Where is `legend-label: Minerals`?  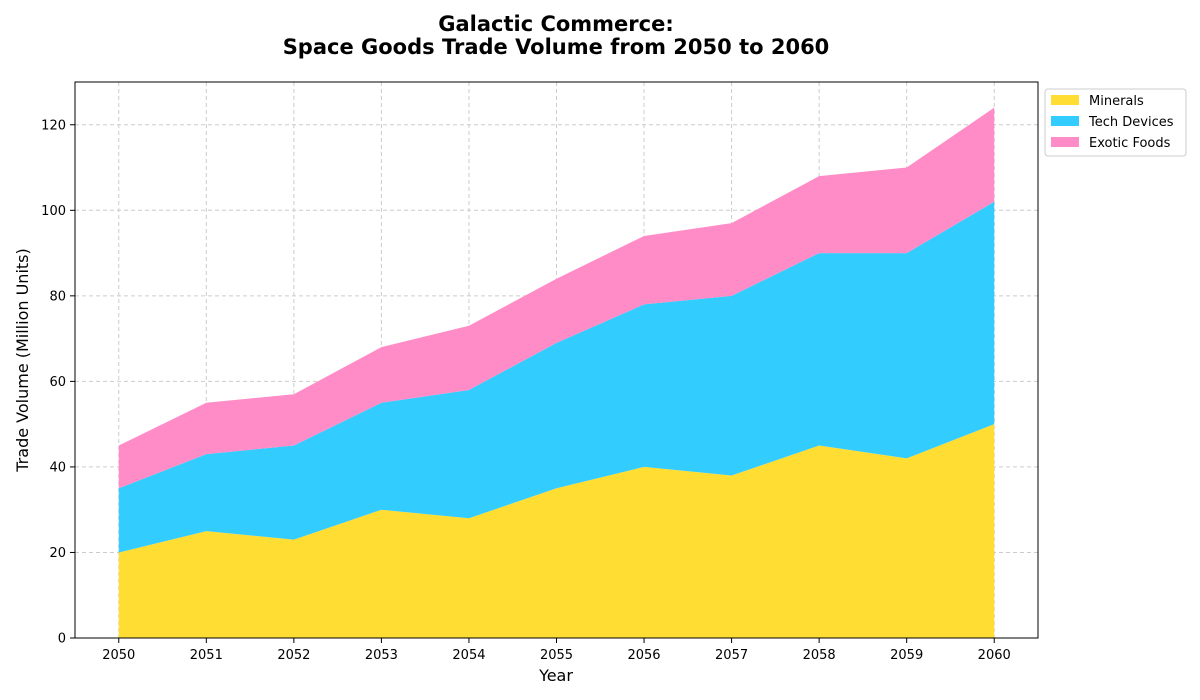 legend-label: Minerals is located at coordinates (1116, 101).